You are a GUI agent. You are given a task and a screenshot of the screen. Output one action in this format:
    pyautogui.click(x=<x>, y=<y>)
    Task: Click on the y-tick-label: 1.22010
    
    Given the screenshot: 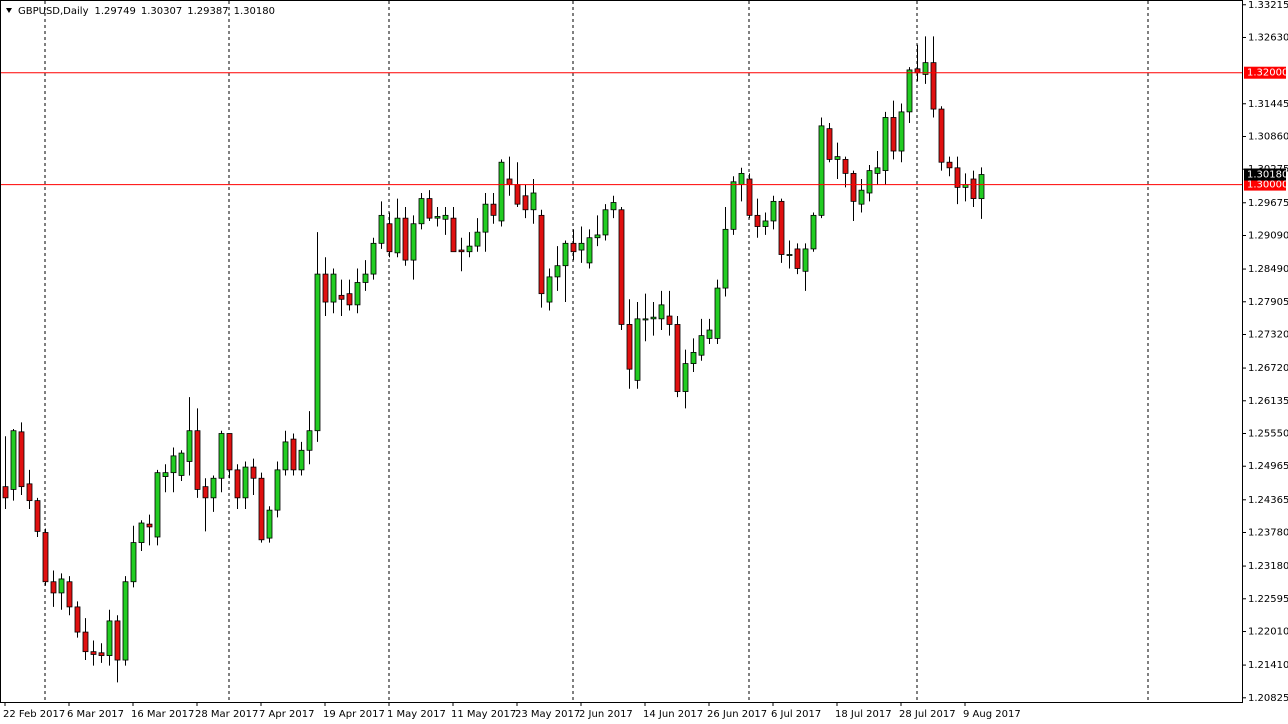 What is the action you would take?
    pyautogui.click(x=1268, y=632)
    